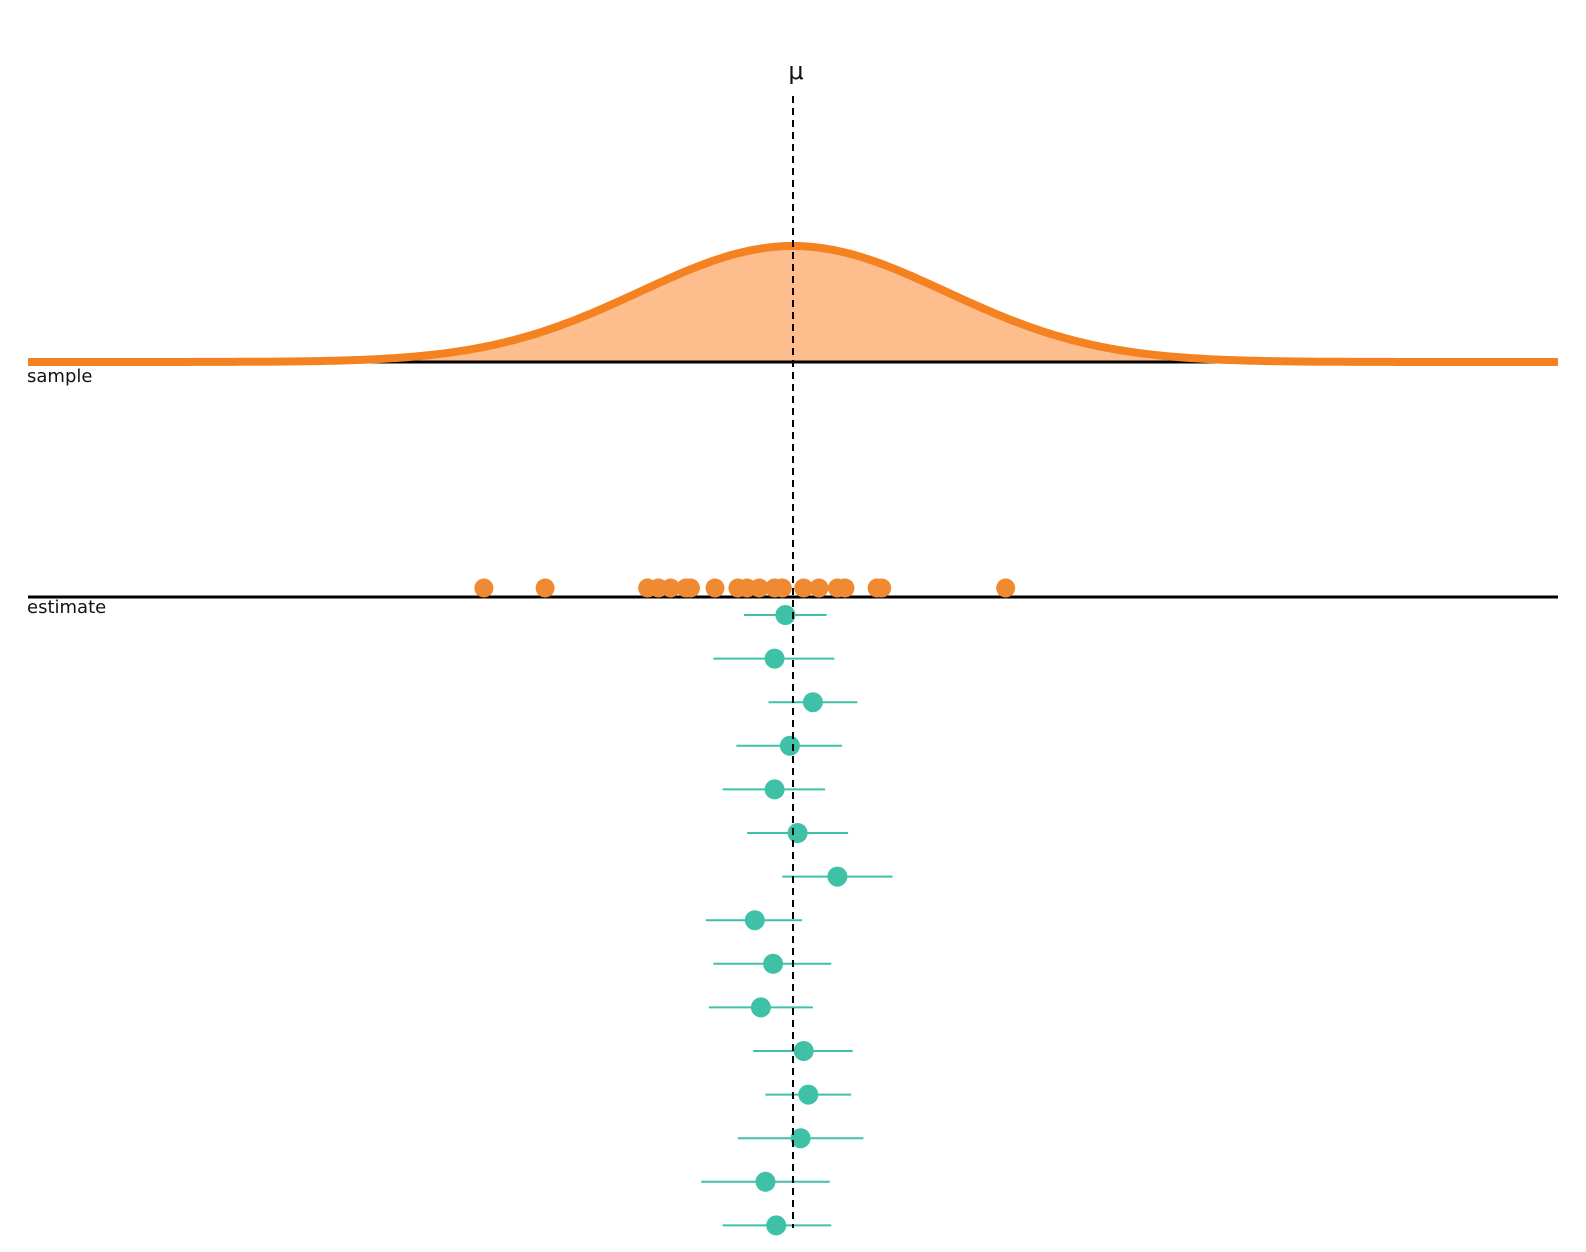 Image resolution: width=1586 pixels, height=1252 pixels. What do you see at coordinates (59, 376) in the screenshot?
I see `sample-label: sample` at bounding box center [59, 376].